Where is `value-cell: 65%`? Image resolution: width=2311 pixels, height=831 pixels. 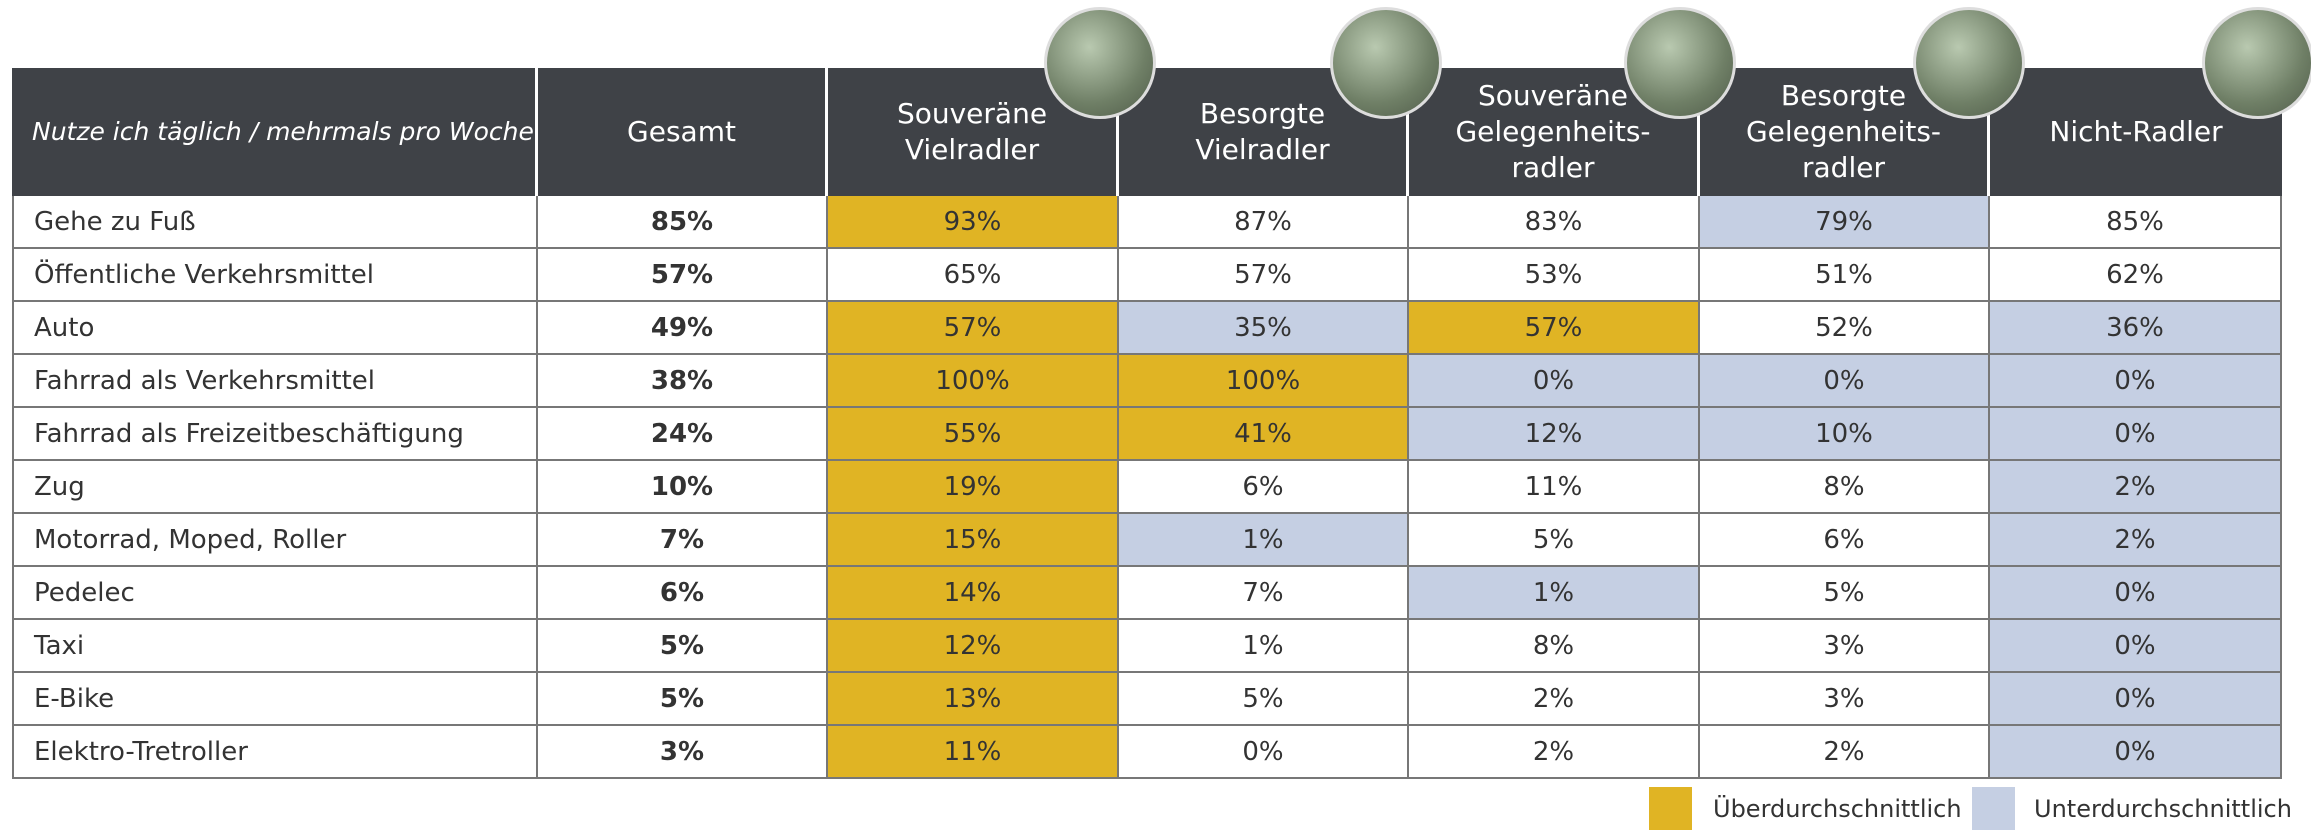
value-cell: 65% is located at coordinates (973, 275).